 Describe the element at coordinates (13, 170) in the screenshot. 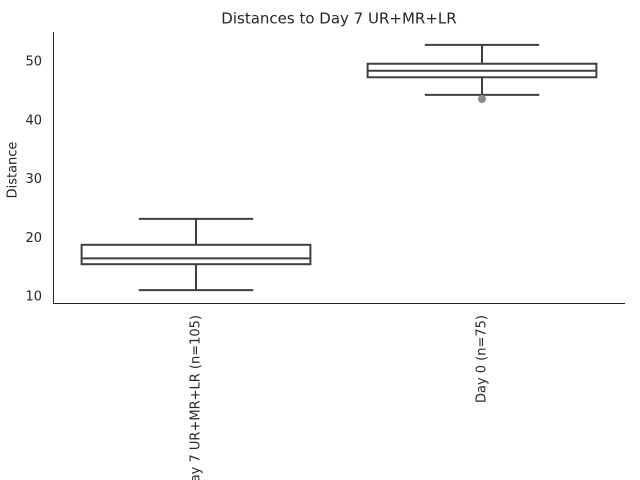

I see `y-axis-label: Distance` at that location.